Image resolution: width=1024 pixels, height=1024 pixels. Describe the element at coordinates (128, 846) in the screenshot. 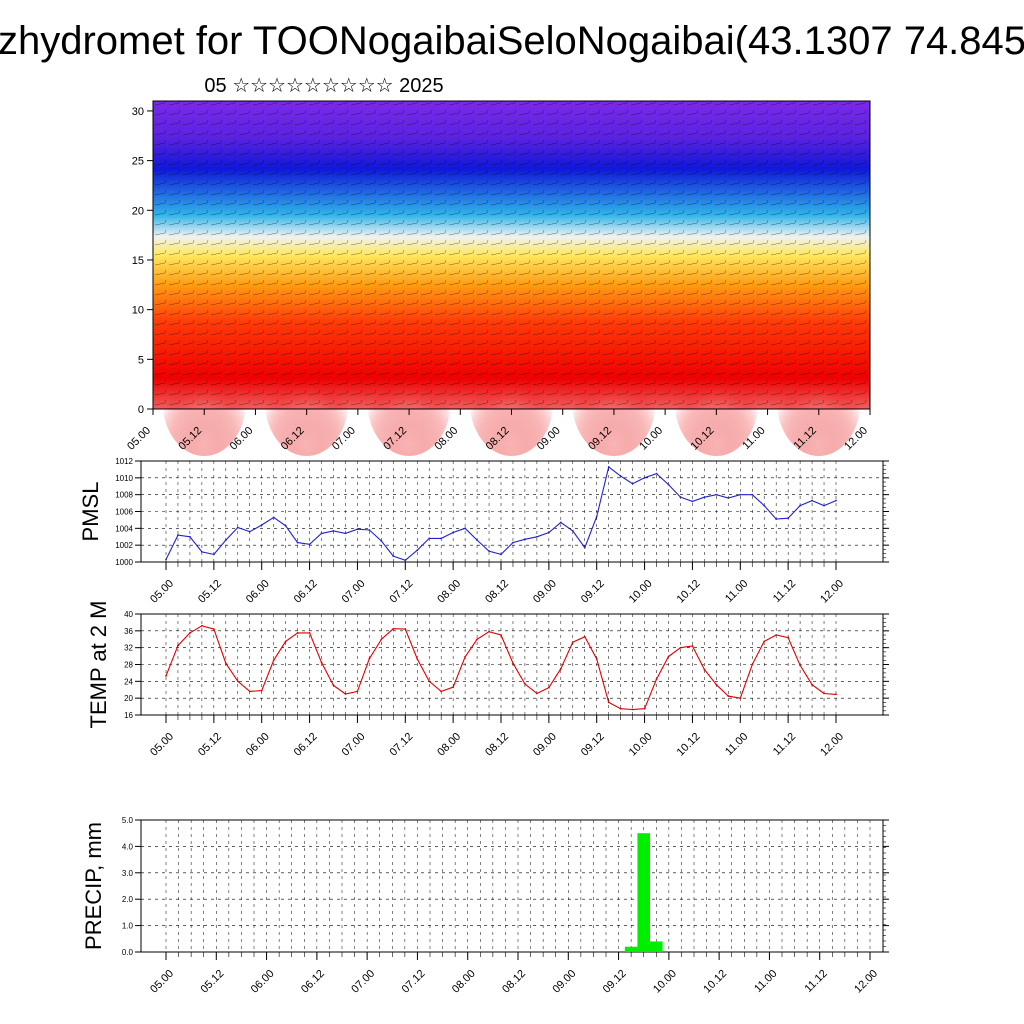

I see `y-tick-label: 4.0` at that location.